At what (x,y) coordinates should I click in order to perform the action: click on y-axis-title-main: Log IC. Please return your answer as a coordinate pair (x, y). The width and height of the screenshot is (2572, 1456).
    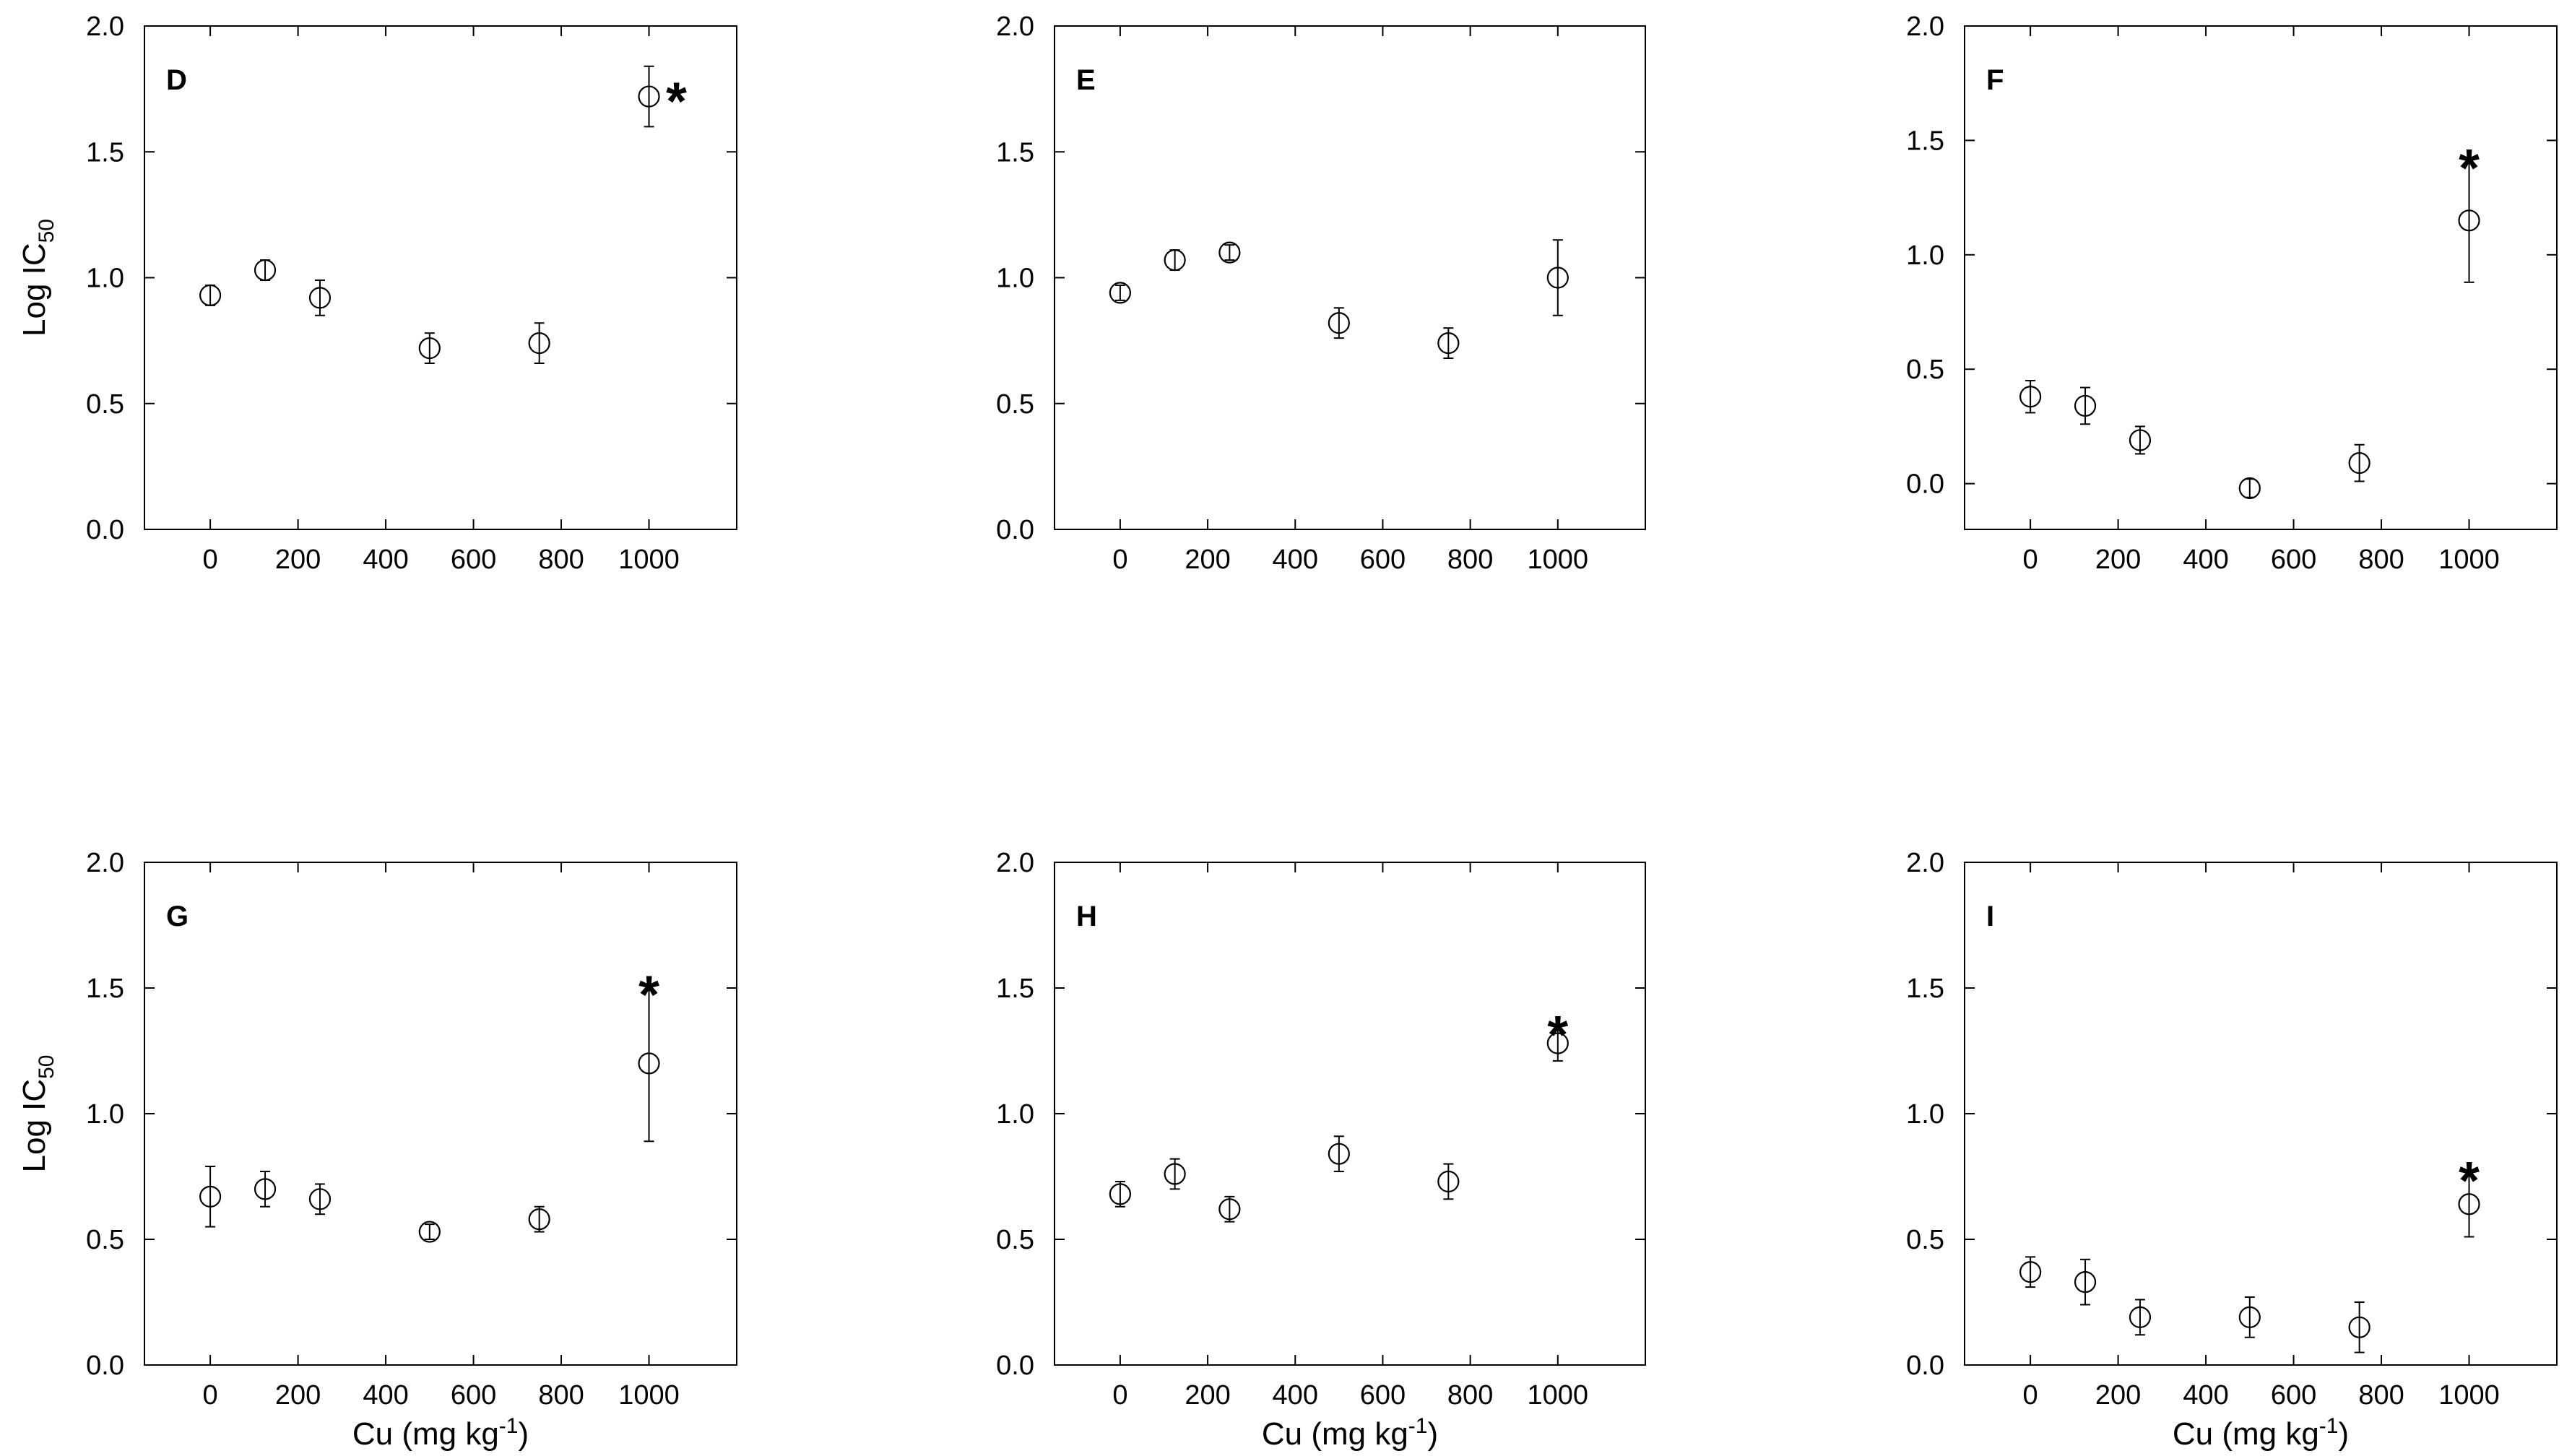
    Looking at the image, I should click on (34, 290).